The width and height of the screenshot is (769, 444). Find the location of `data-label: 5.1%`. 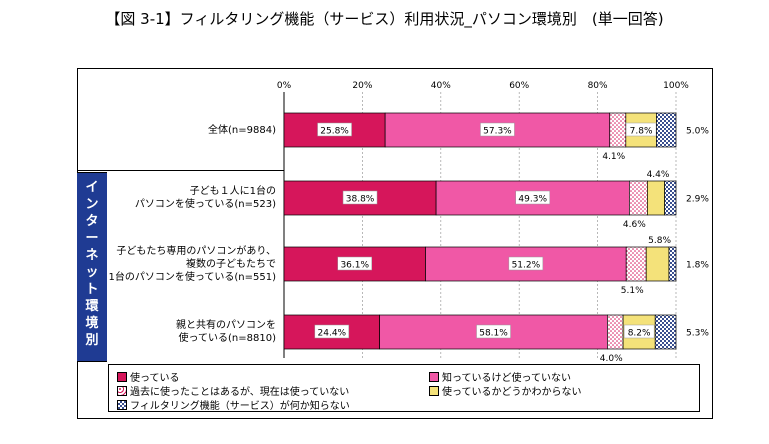

data-label: 5.1% is located at coordinates (632, 291).